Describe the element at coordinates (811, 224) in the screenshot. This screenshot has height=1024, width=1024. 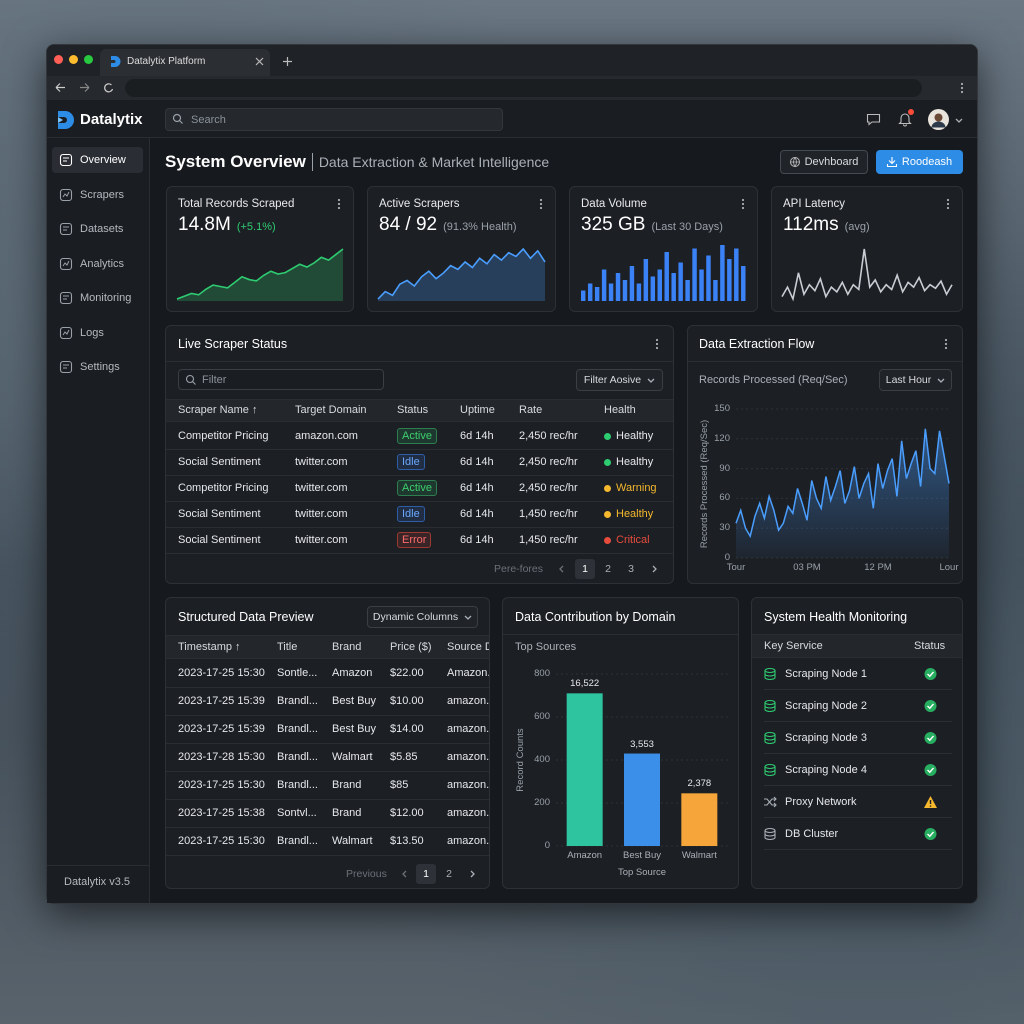
I see `kpi-value: 112ms` at that location.